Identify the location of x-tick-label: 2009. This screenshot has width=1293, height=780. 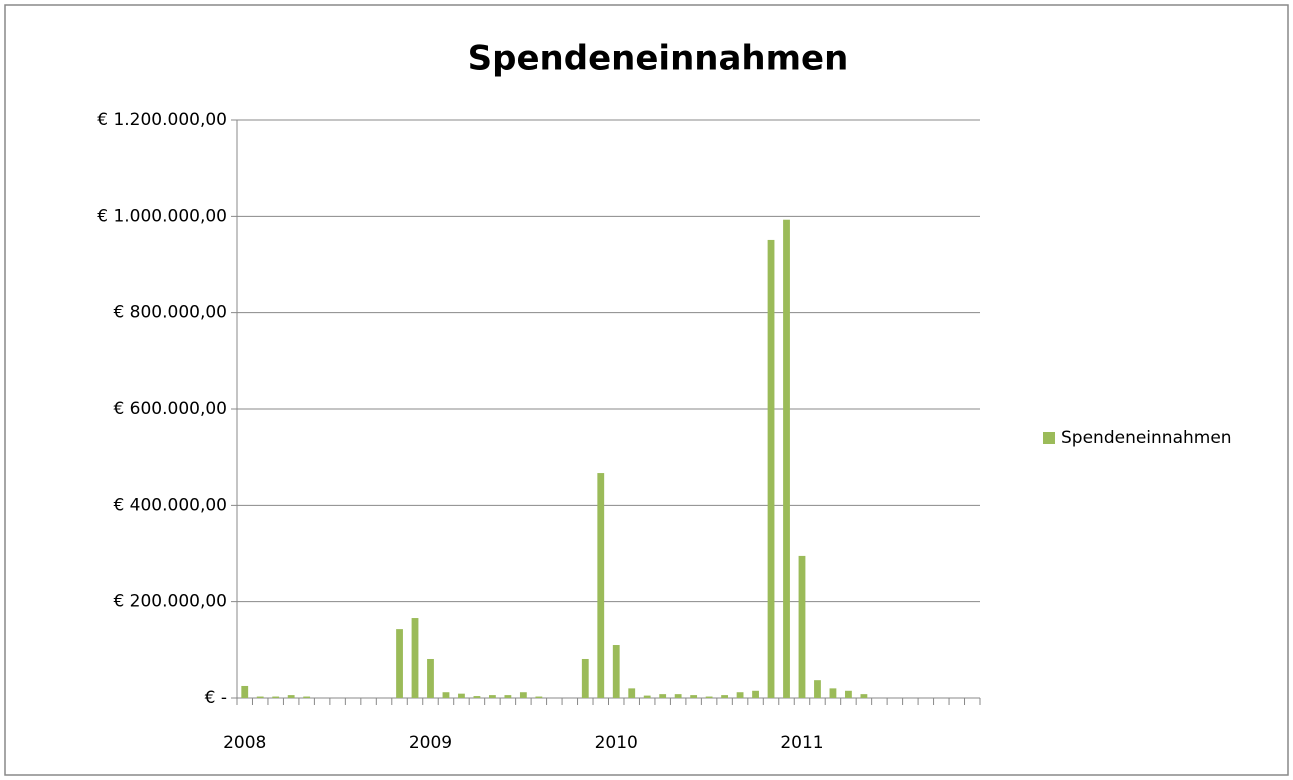
(430, 743).